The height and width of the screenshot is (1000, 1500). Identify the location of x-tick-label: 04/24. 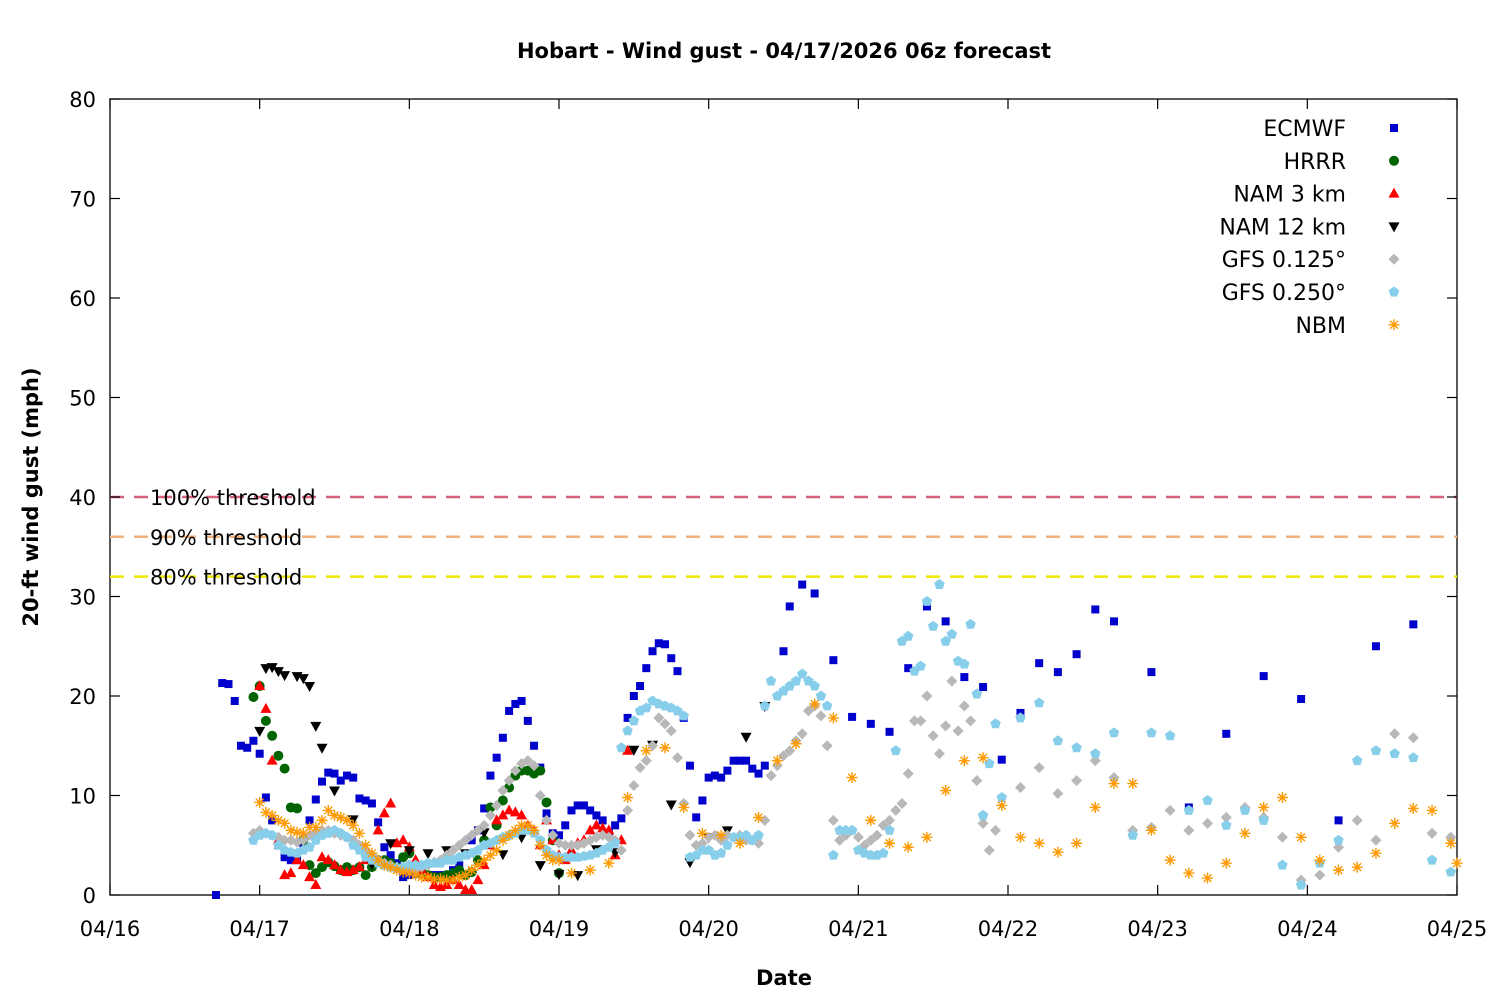
(1307, 929).